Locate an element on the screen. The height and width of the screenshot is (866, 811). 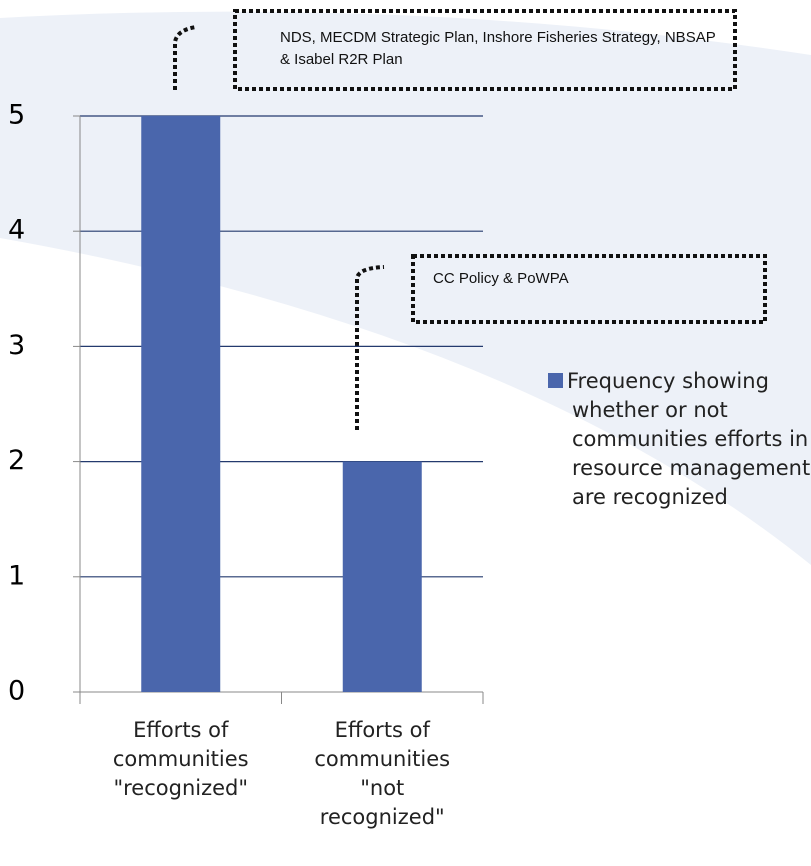
y-tick-label: 1 is located at coordinates (16, 575).